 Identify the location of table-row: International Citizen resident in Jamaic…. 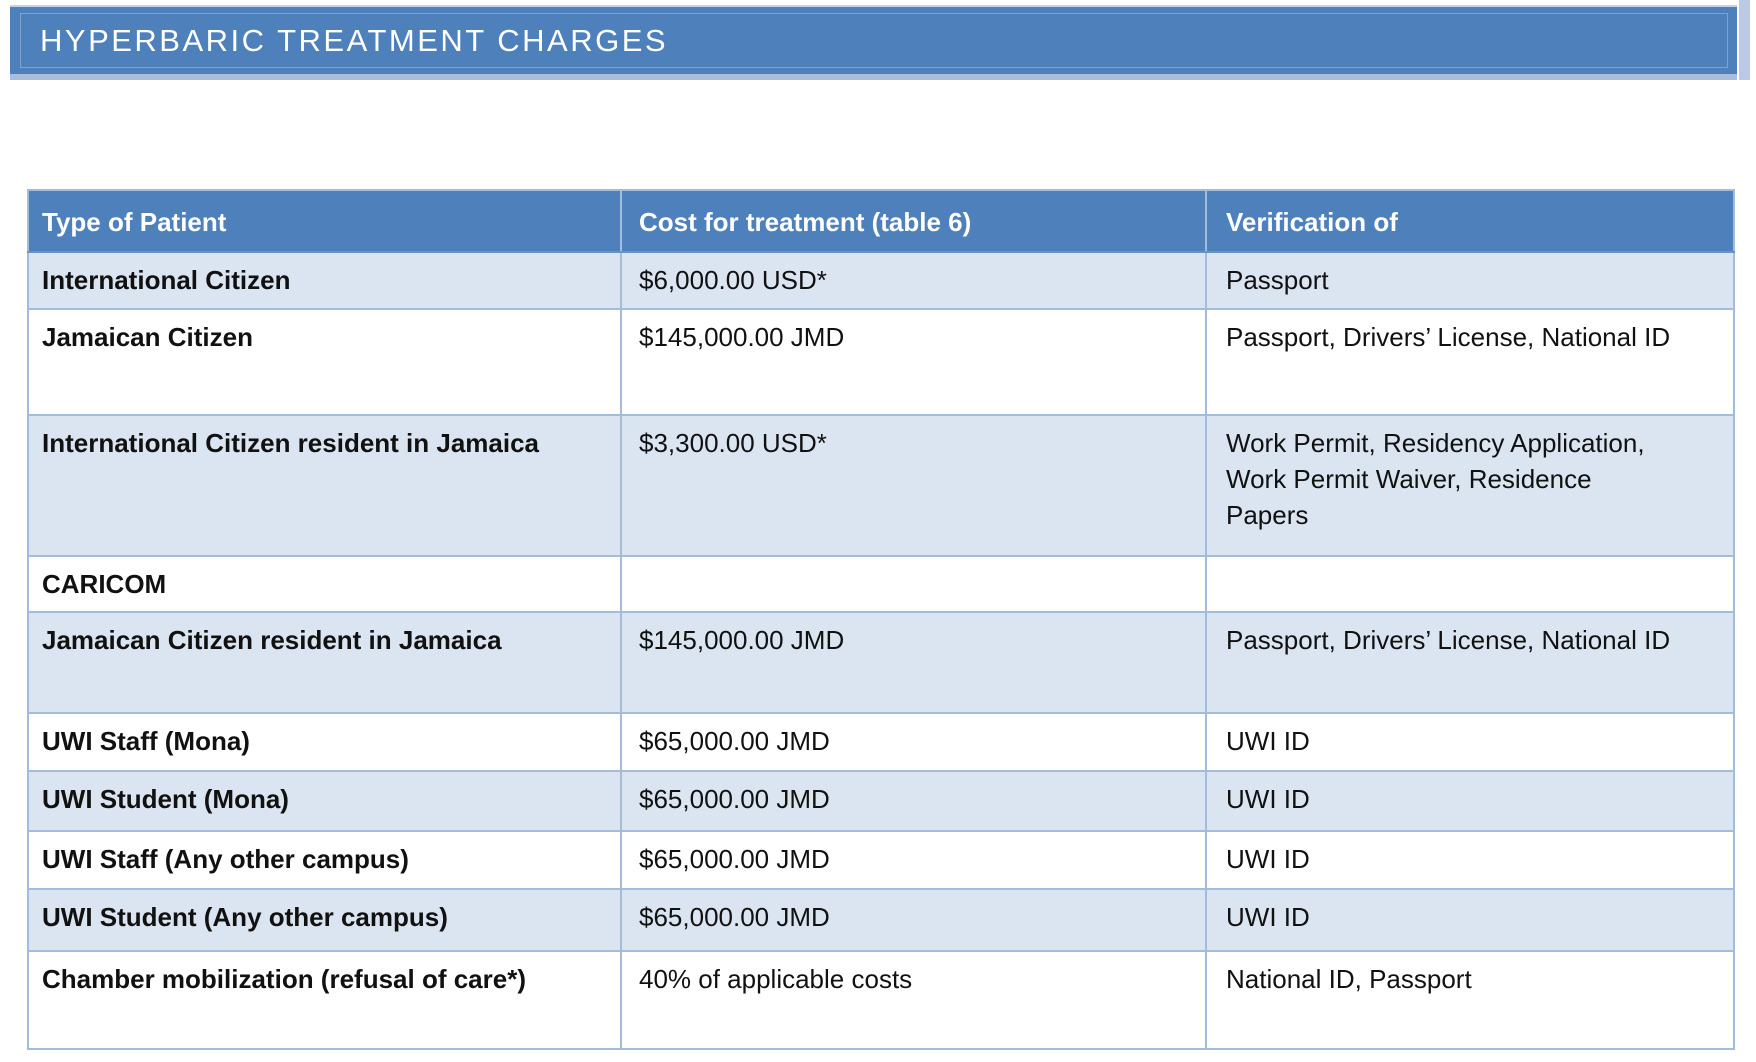
(881, 485).